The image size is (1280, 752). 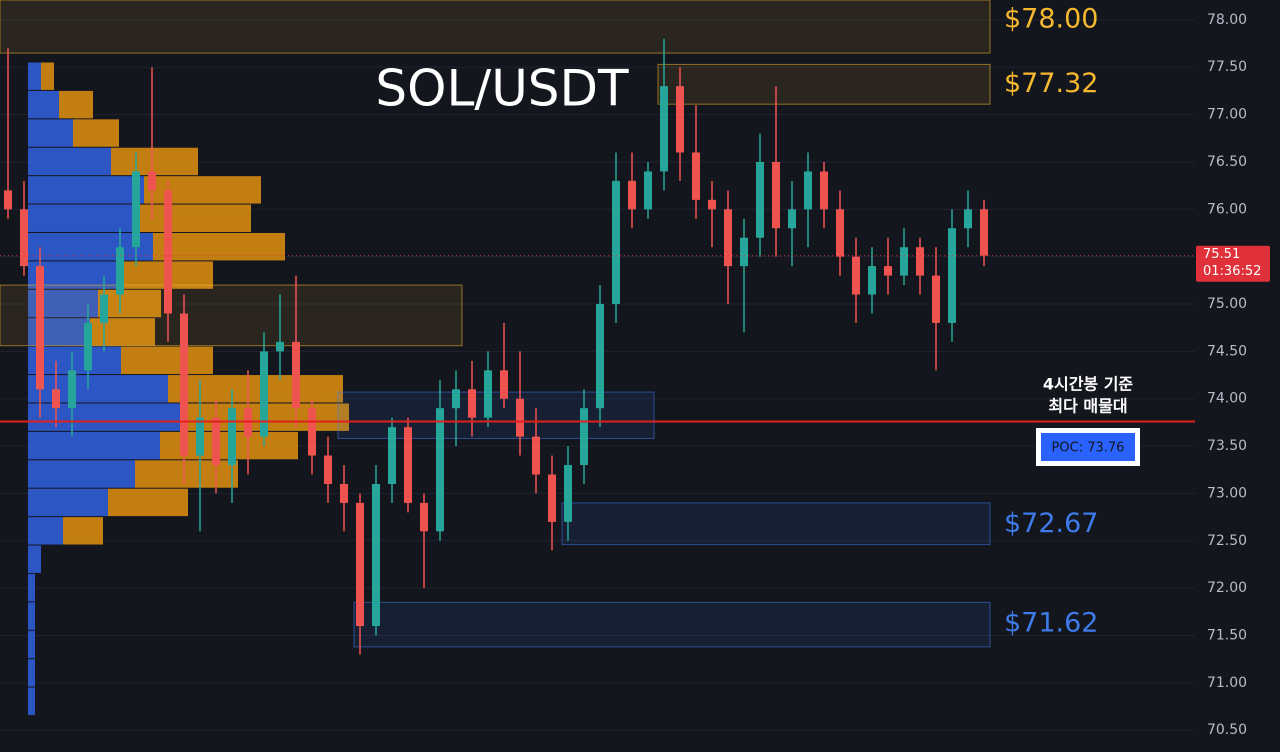 What do you see at coordinates (1227, 20) in the screenshot?
I see `y-tick-label: 78.00` at bounding box center [1227, 20].